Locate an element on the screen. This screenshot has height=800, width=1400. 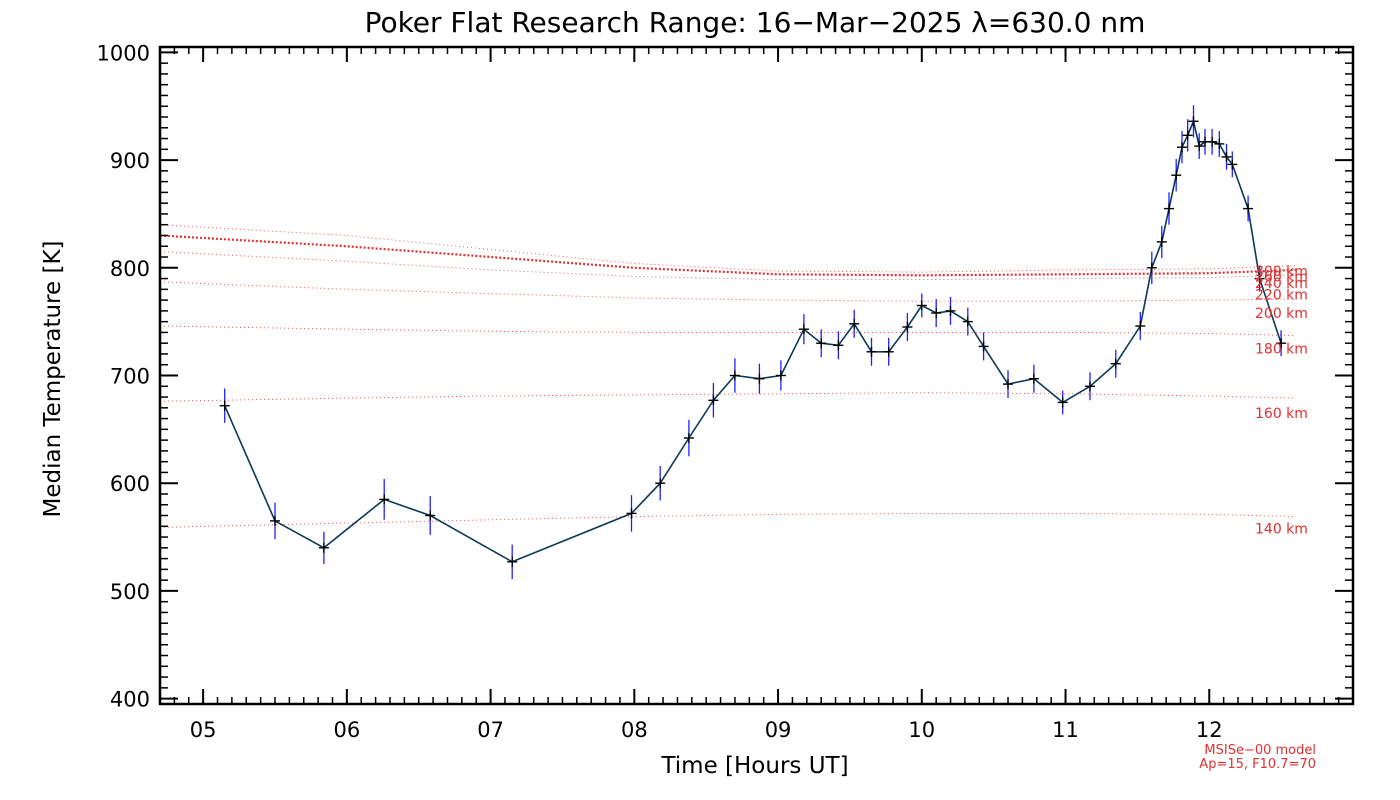
model-note-line-2: Ap=15, F10.7=70 is located at coordinates (1257, 764).